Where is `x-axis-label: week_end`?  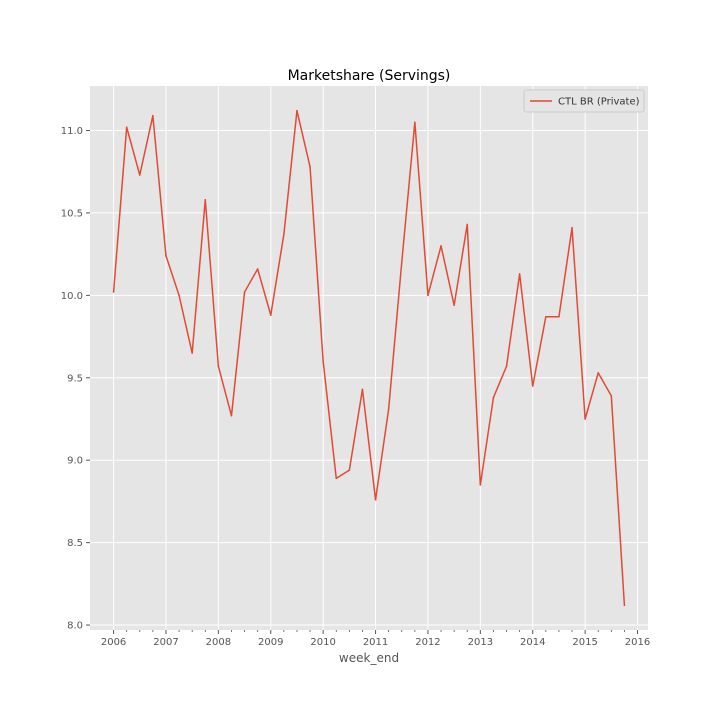 x-axis-label: week_end is located at coordinates (369, 658).